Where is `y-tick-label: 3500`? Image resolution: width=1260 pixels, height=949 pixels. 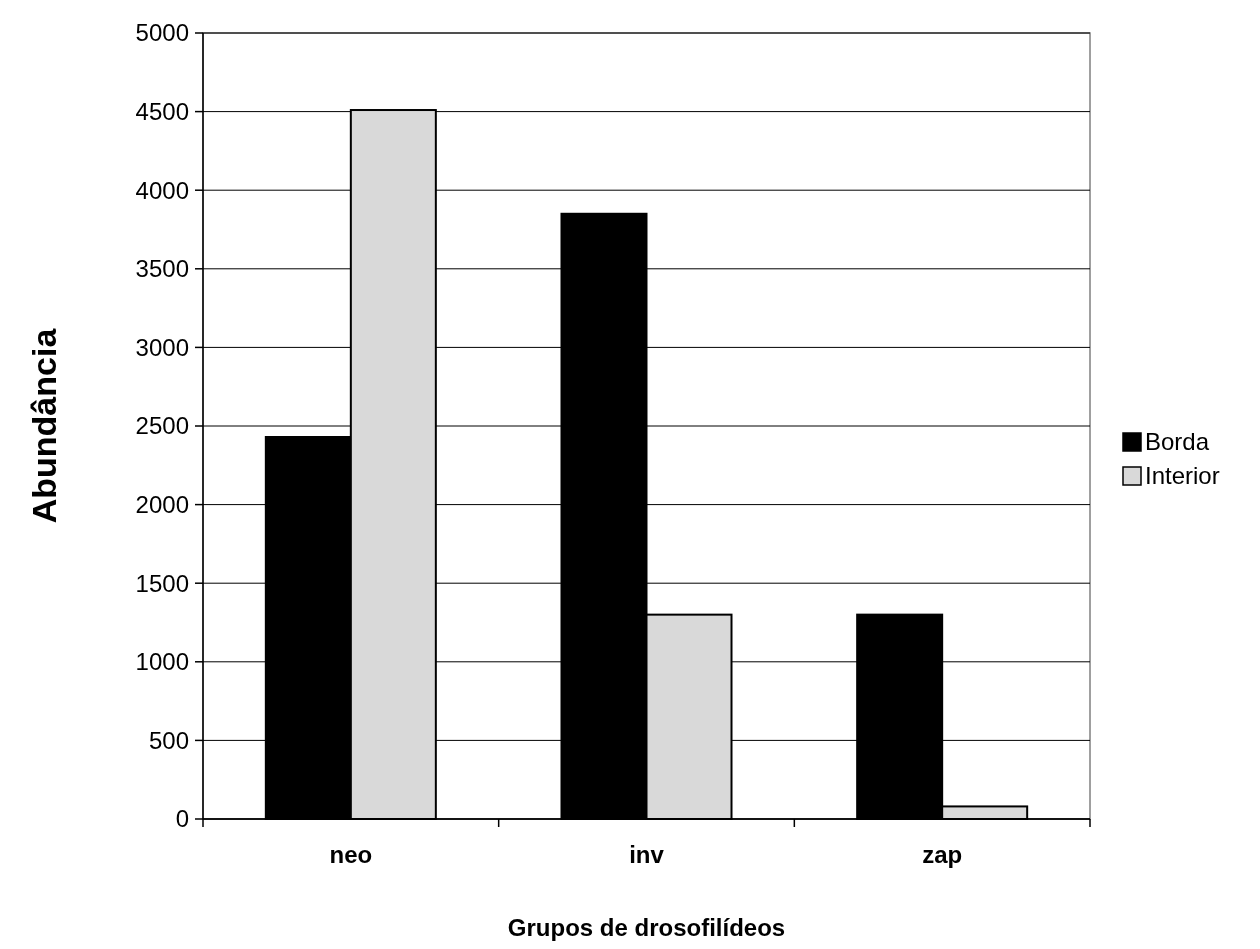 y-tick-label: 3500 is located at coordinates (162, 269).